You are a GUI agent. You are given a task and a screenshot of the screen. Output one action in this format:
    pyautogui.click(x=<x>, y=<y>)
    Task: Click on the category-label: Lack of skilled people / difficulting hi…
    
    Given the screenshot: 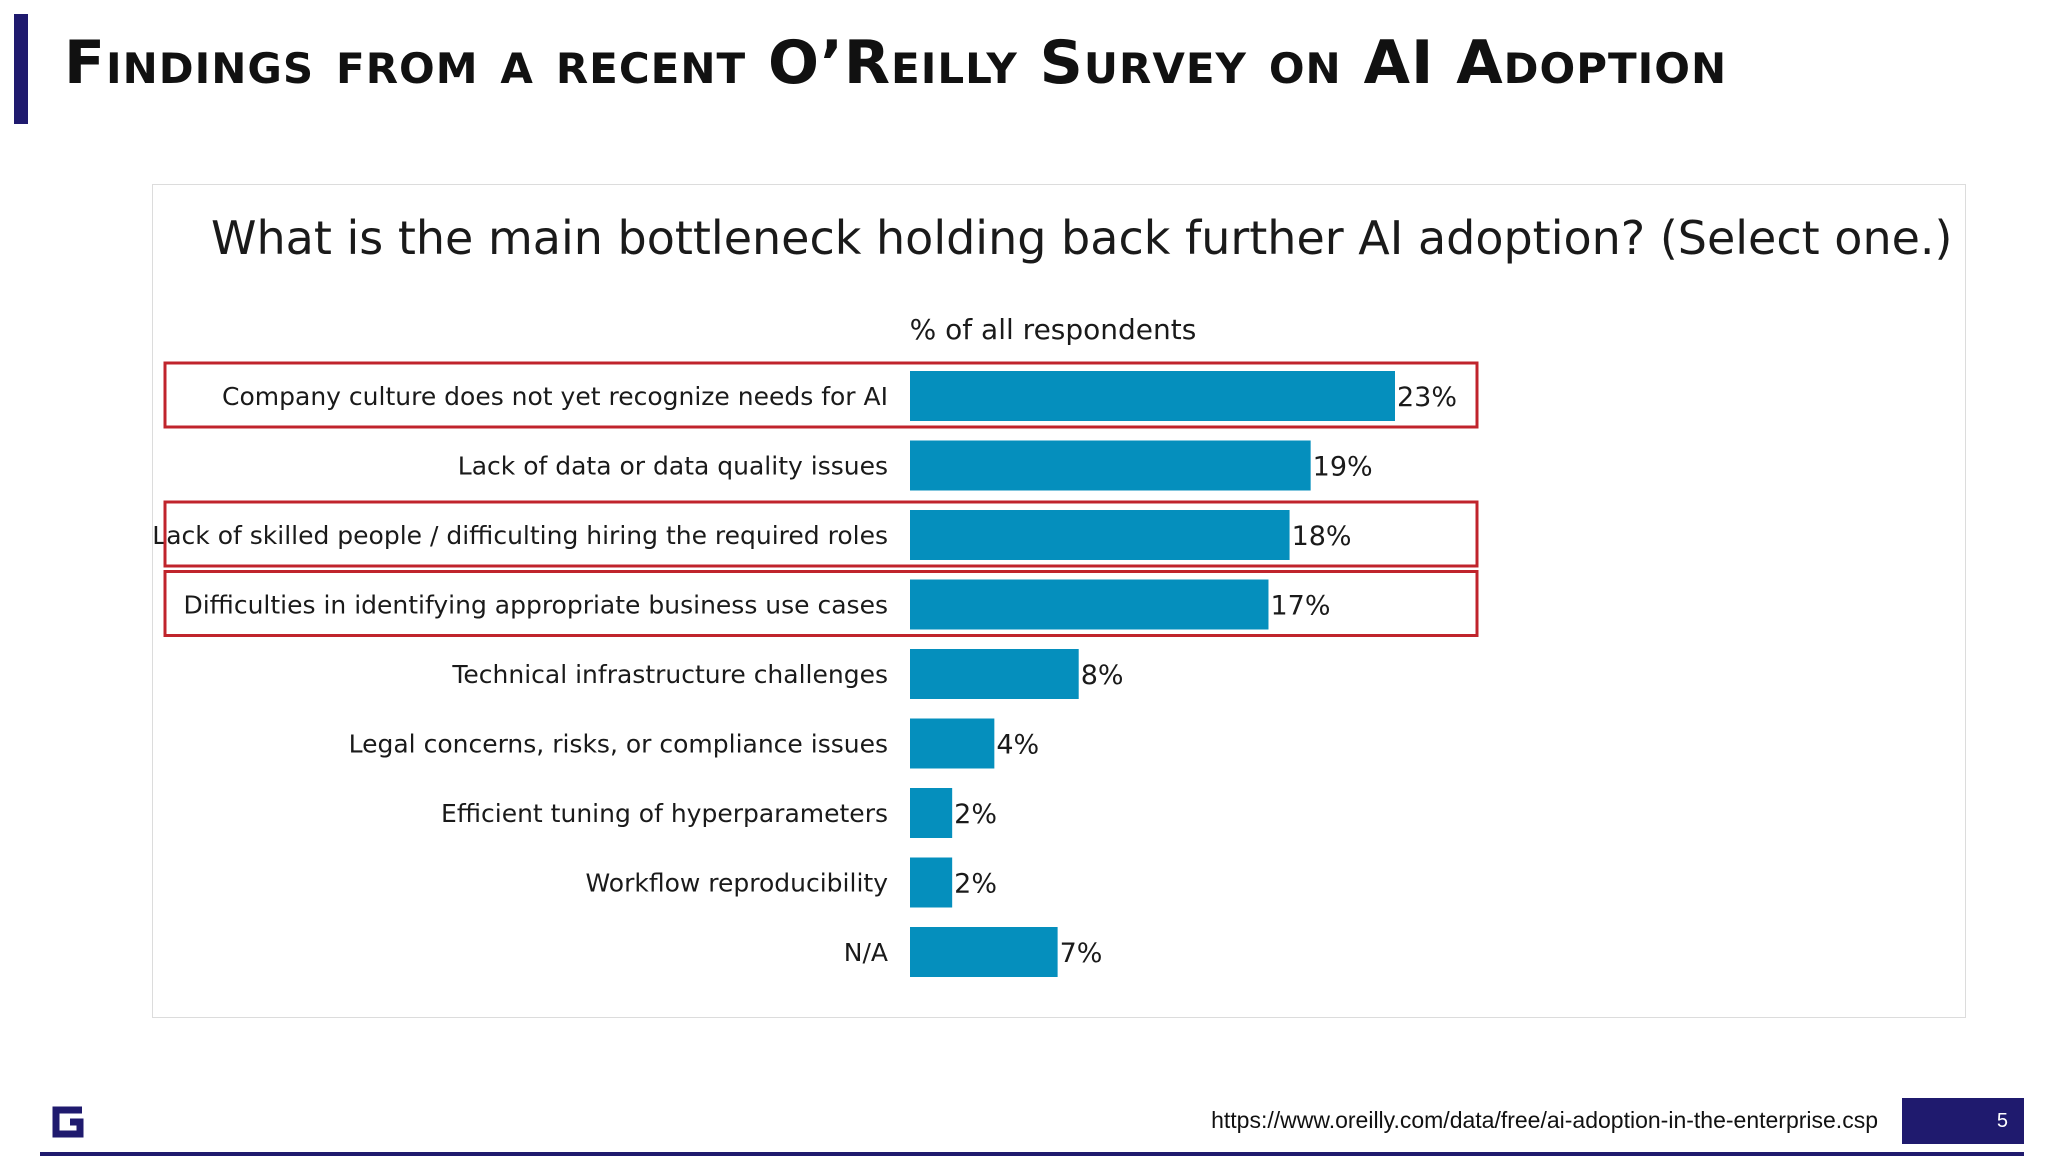 What is the action you would take?
    pyautogui.click(x=520, y=535)
    